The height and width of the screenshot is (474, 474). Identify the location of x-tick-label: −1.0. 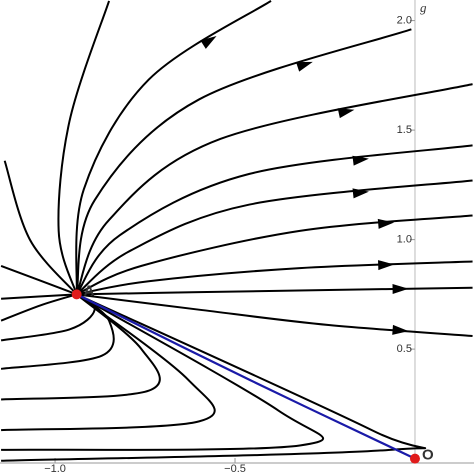
(55, 468).